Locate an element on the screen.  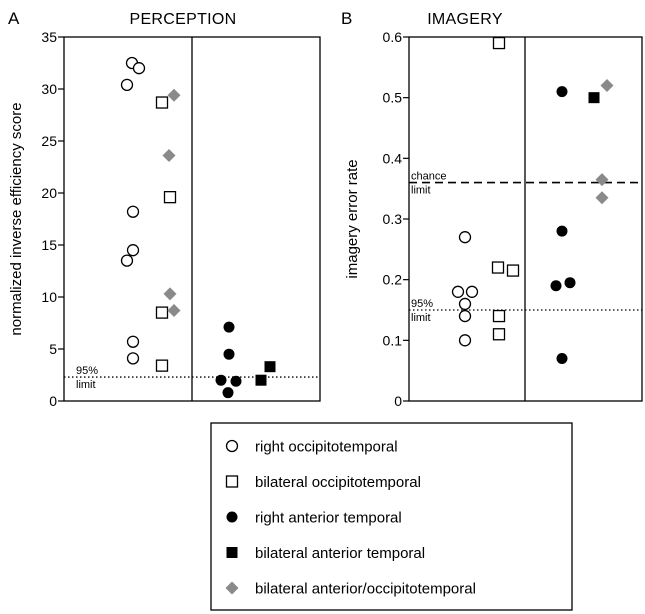
panel-b-y-ticks: 0 0.1 0.2 0.3 0.4 0.5 0.6 is located at coordinates (396, 219).